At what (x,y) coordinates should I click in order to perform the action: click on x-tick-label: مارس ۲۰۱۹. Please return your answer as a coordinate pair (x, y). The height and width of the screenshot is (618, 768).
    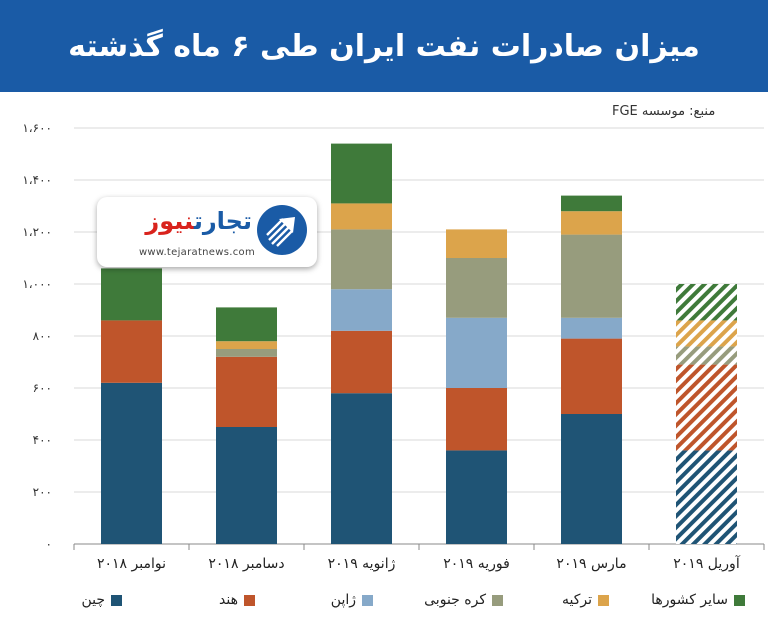
    Looking at the image, I should click on (591, 564).